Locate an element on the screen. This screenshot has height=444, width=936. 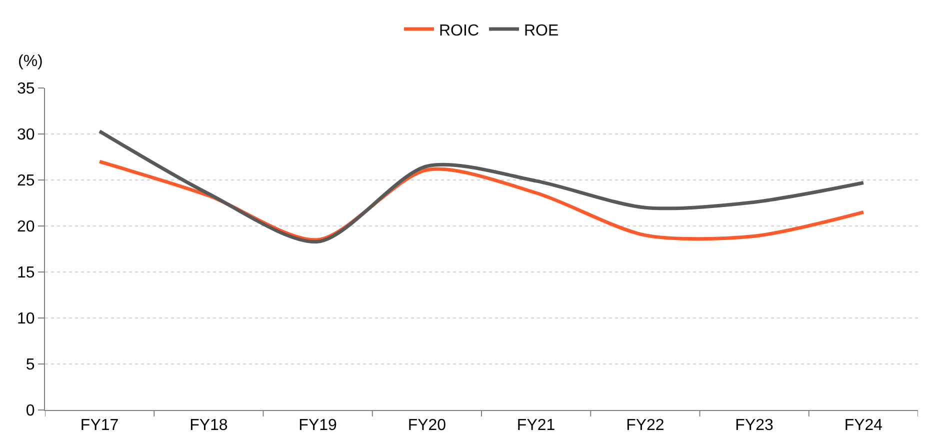
y-tick-label: 10 is located at coordinates (26, 319).